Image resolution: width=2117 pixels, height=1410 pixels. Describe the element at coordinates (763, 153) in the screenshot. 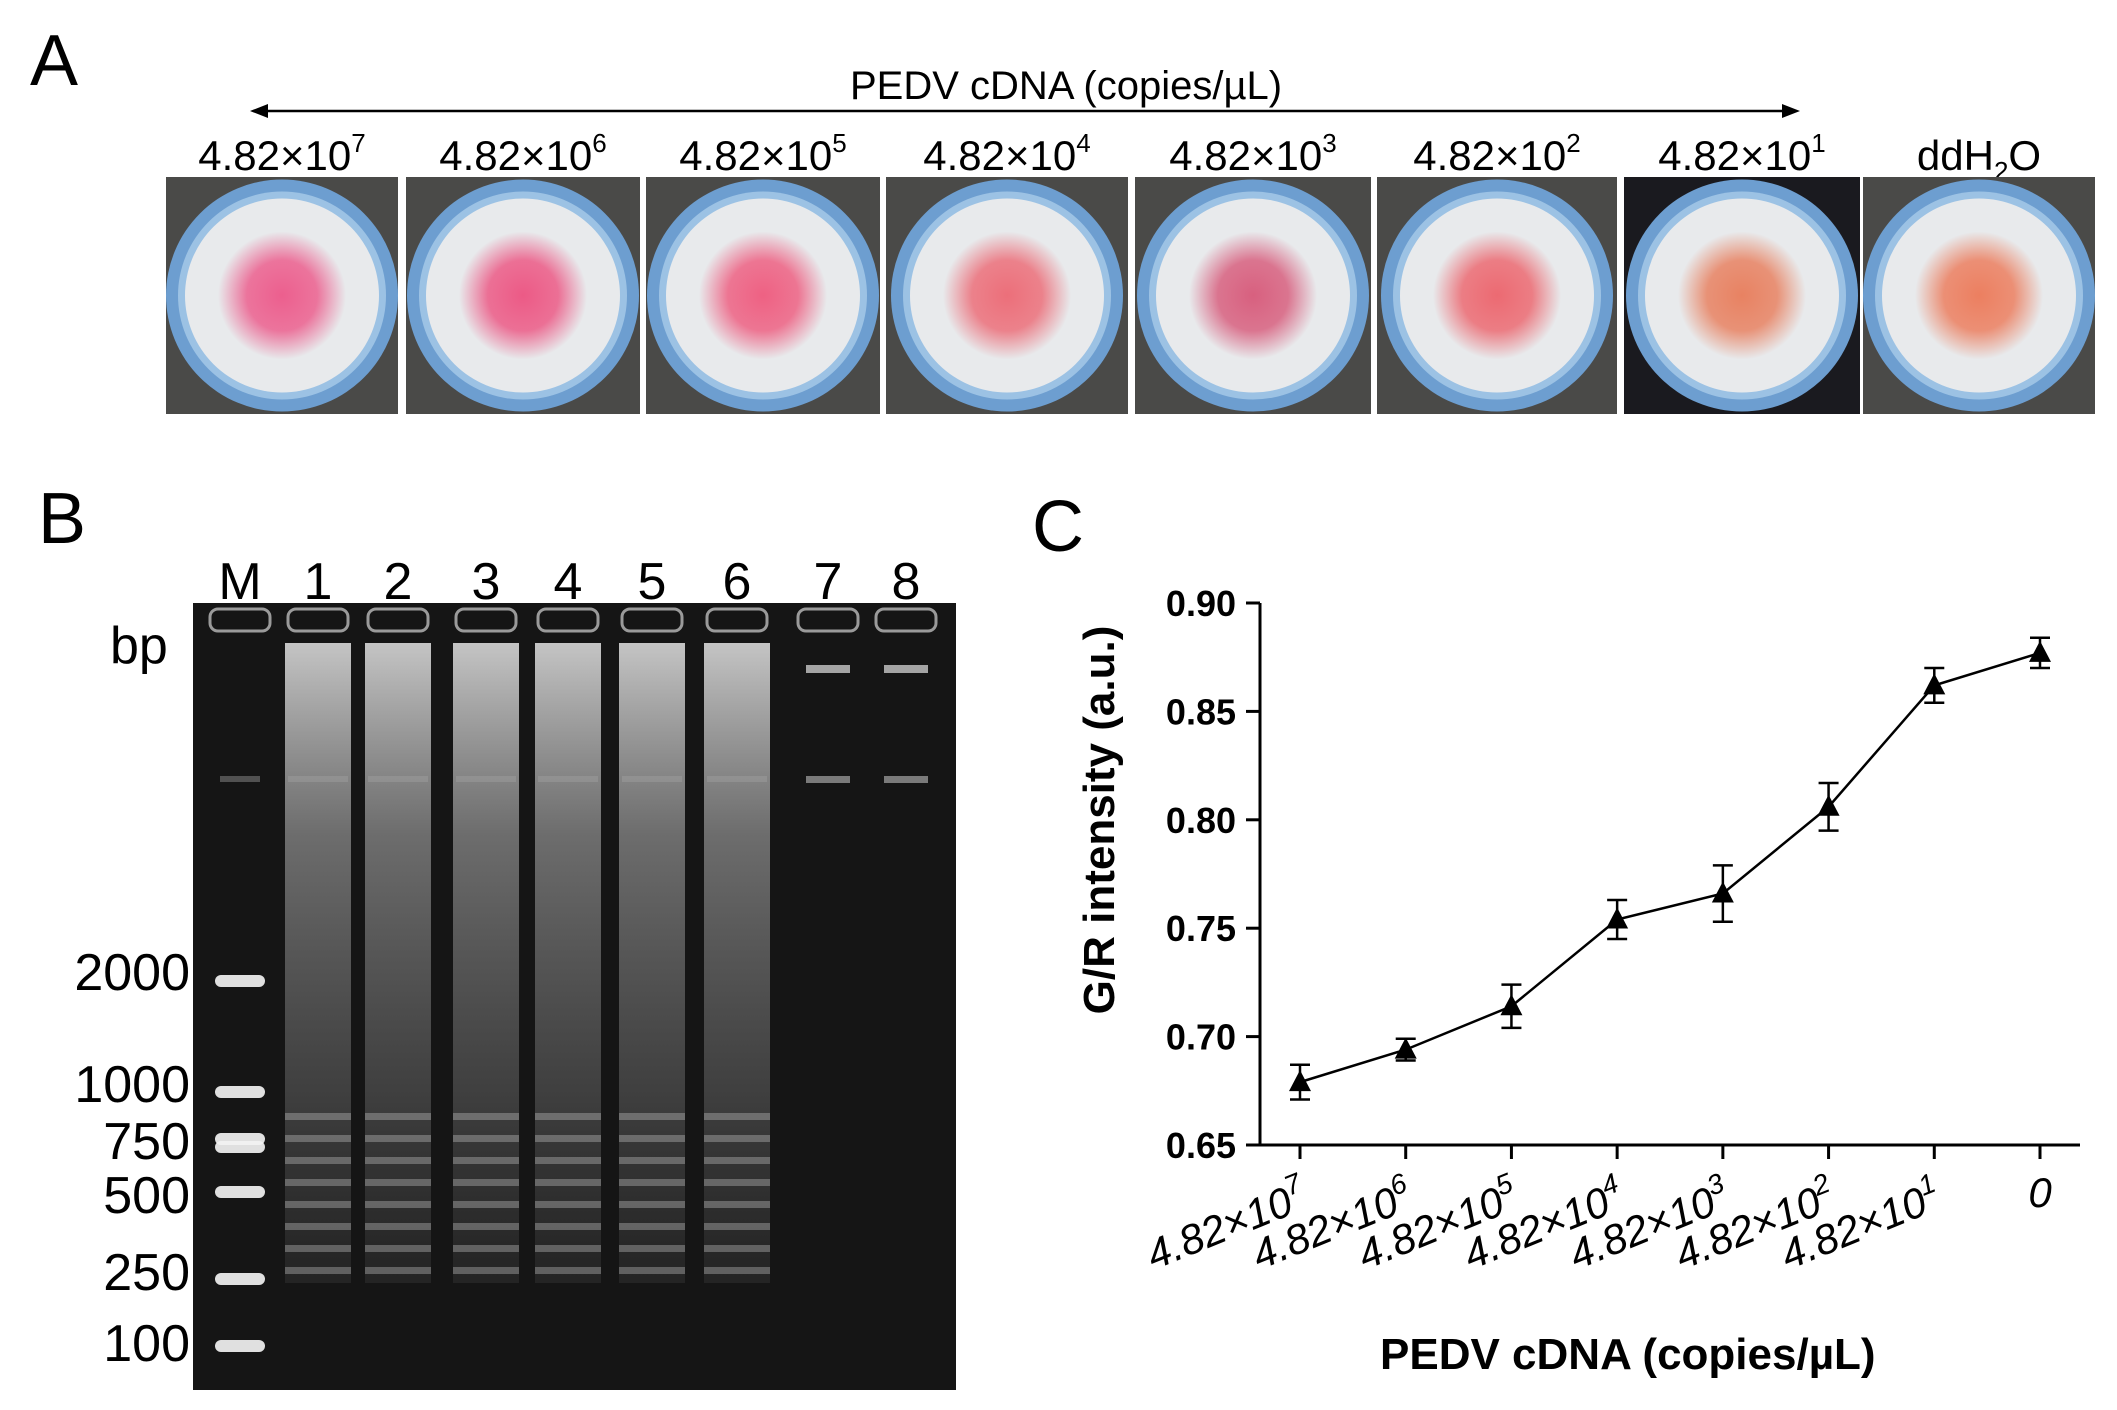

I see `concentration-label: 4.82×10⁵` at that location.